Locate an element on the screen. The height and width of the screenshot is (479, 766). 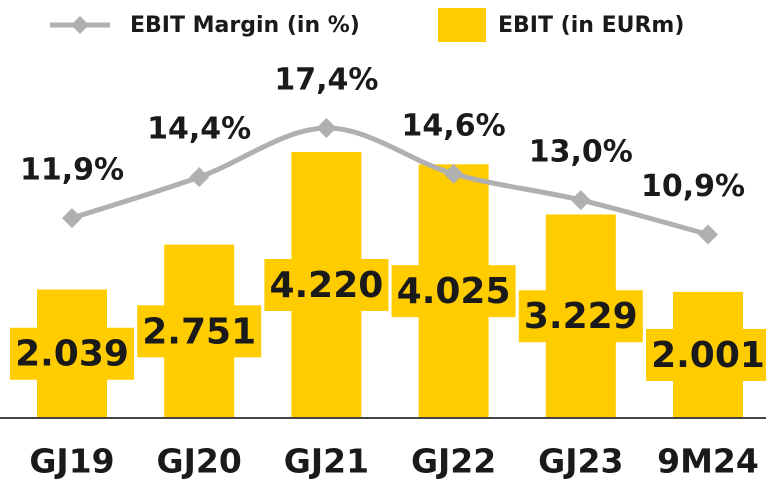
x-tick-label: GJ20 is located at coordinates (199, 460).